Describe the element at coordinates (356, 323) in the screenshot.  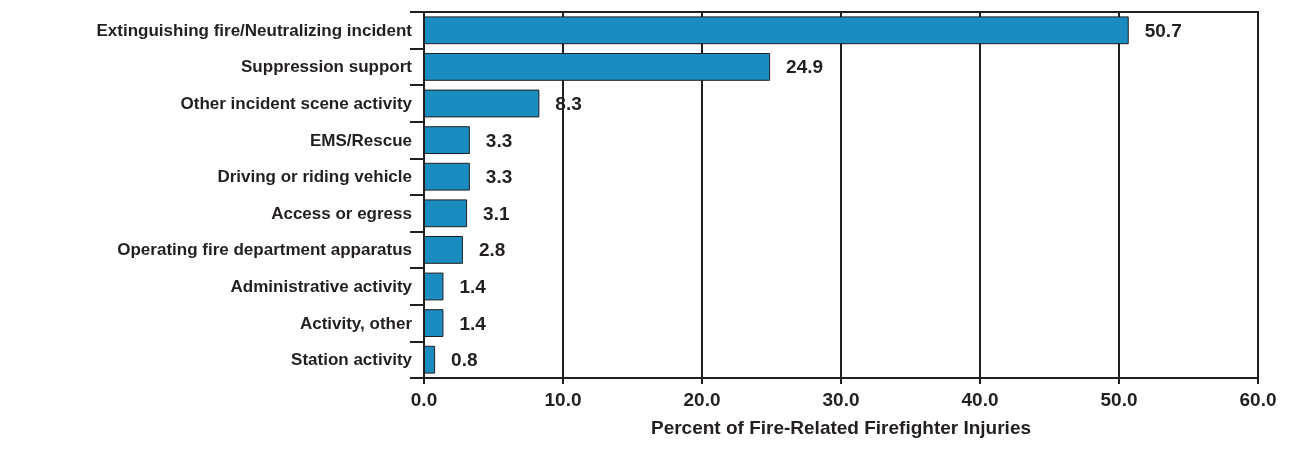
I see `y-tick-label: Activity, other` at that location.